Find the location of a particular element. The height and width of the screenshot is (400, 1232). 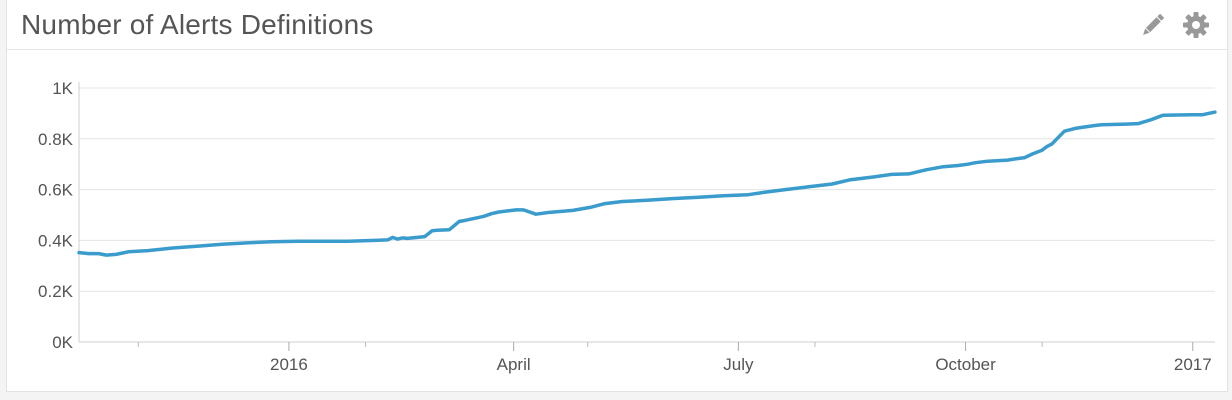

y-tick-label: 0K is located at coordinates (62, 342).